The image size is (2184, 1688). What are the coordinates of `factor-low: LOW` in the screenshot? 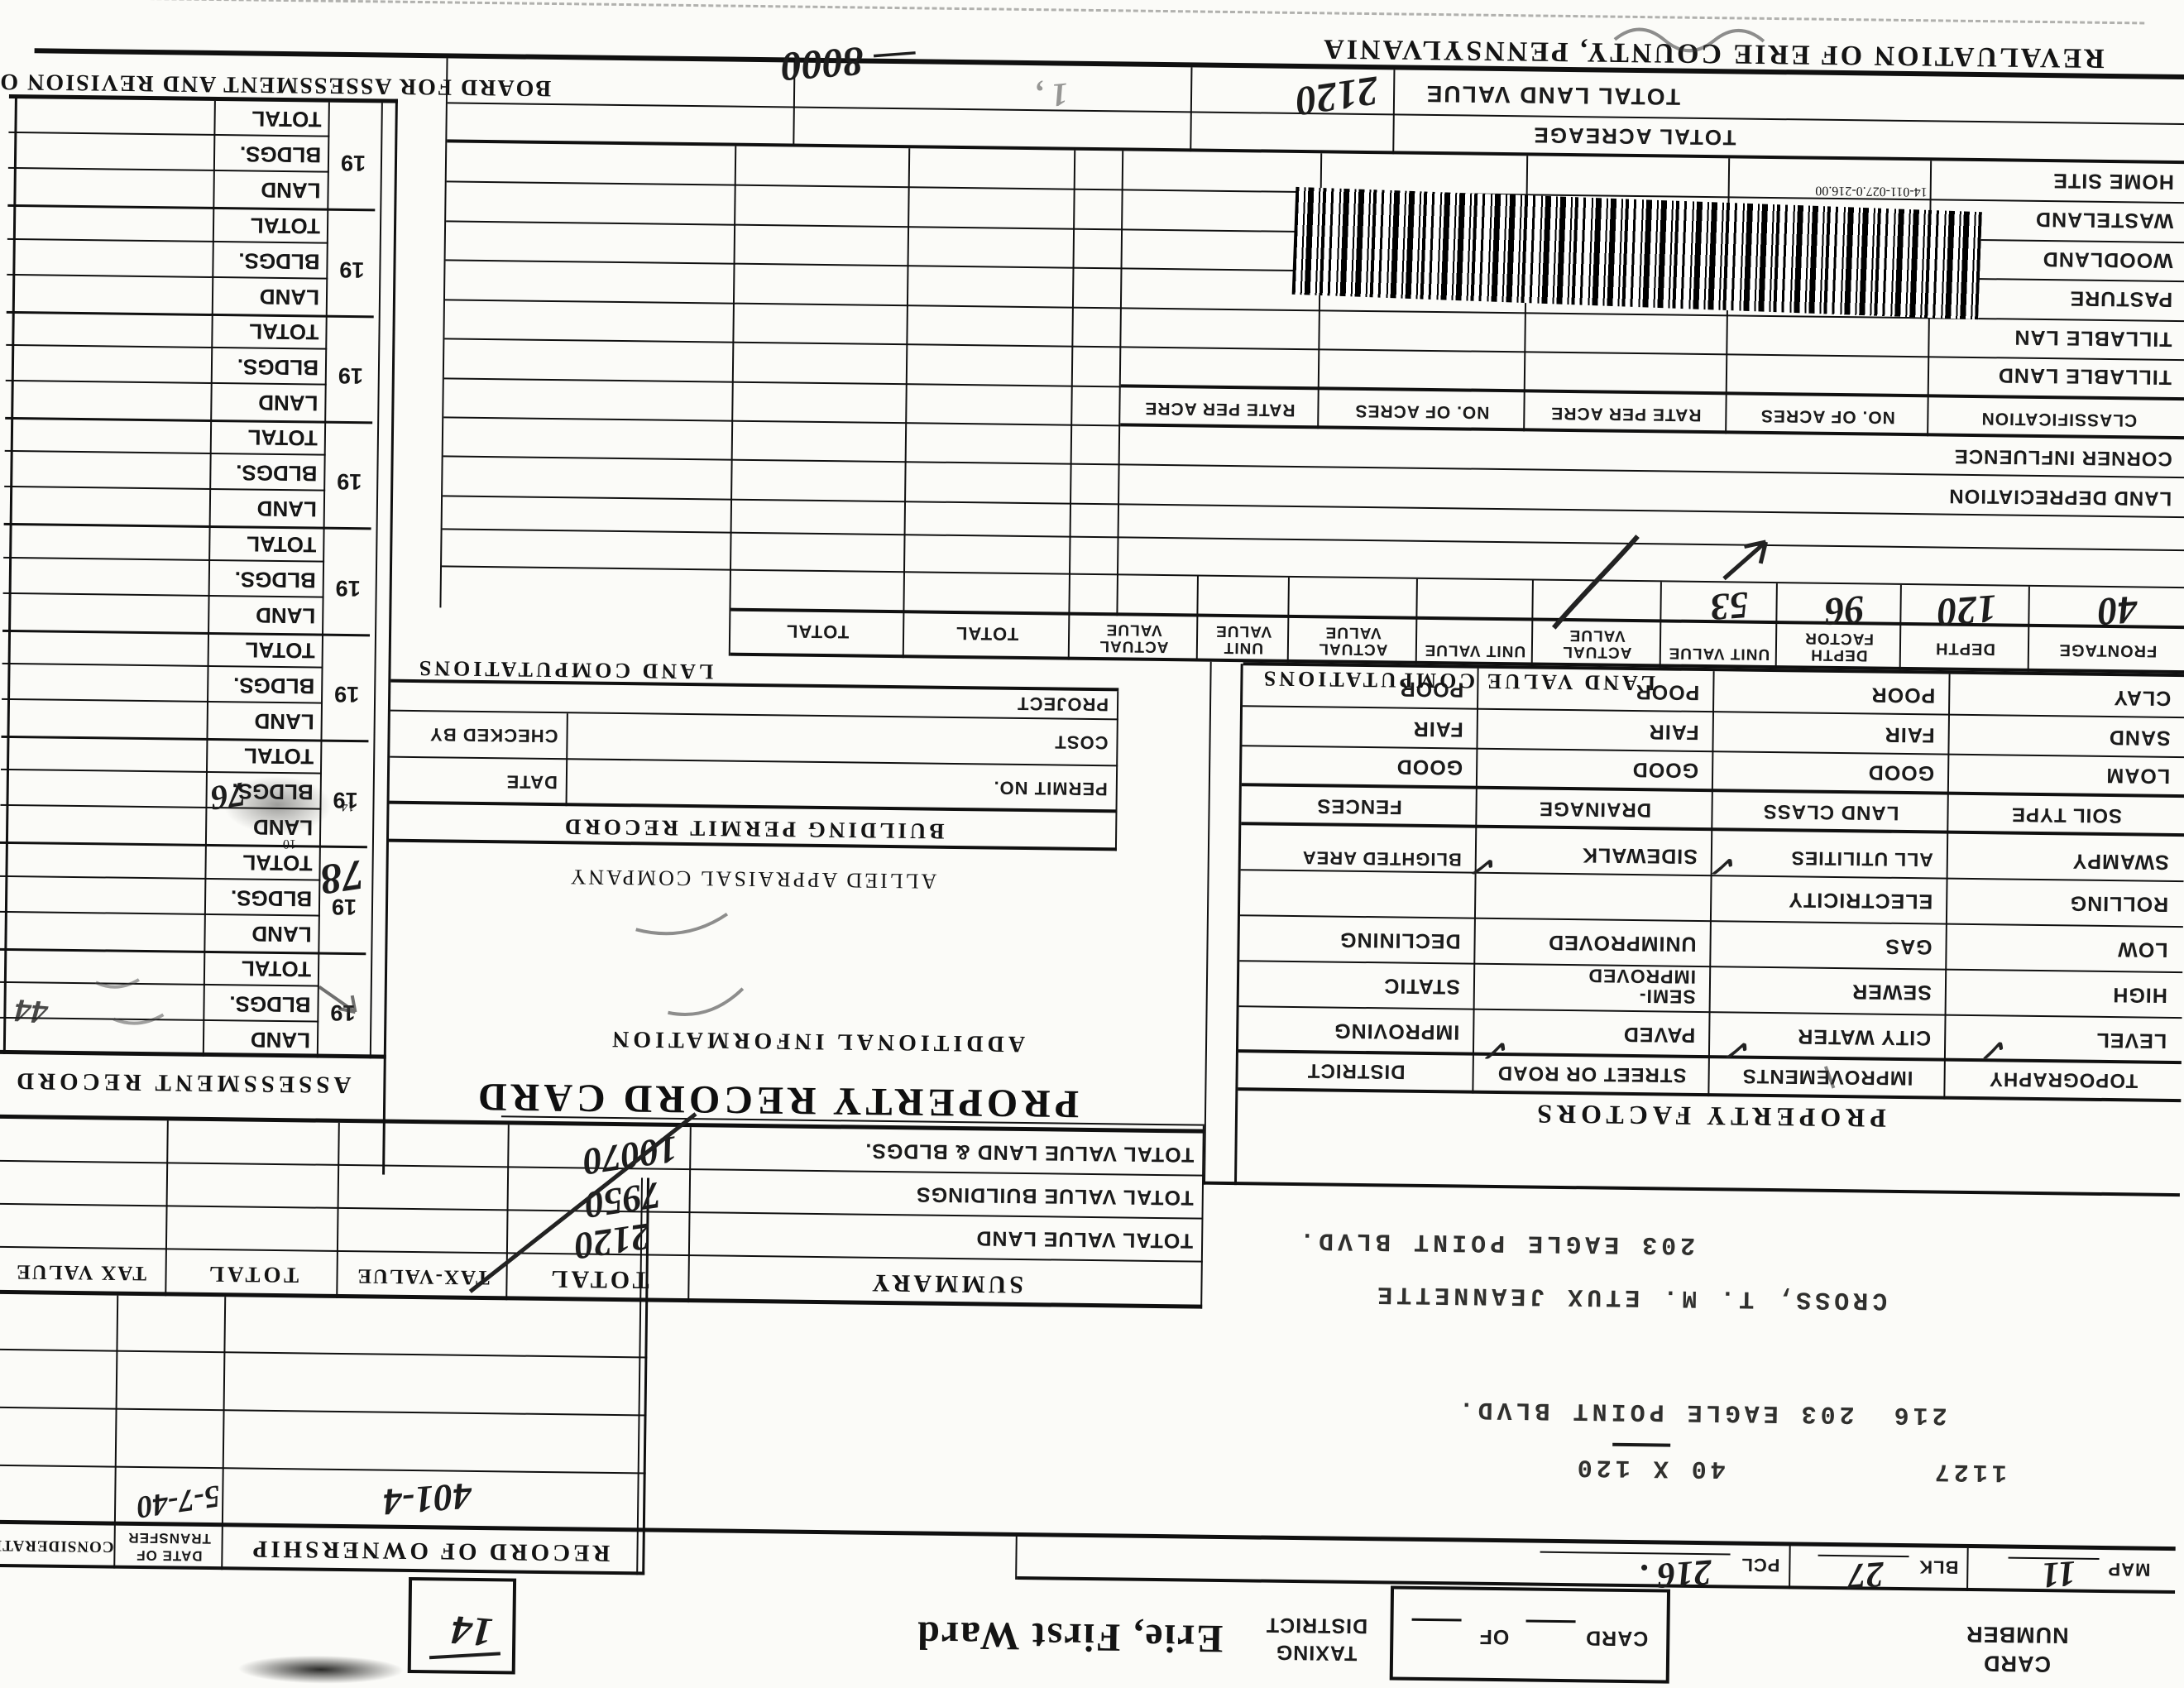 It's located at (2142, 949).